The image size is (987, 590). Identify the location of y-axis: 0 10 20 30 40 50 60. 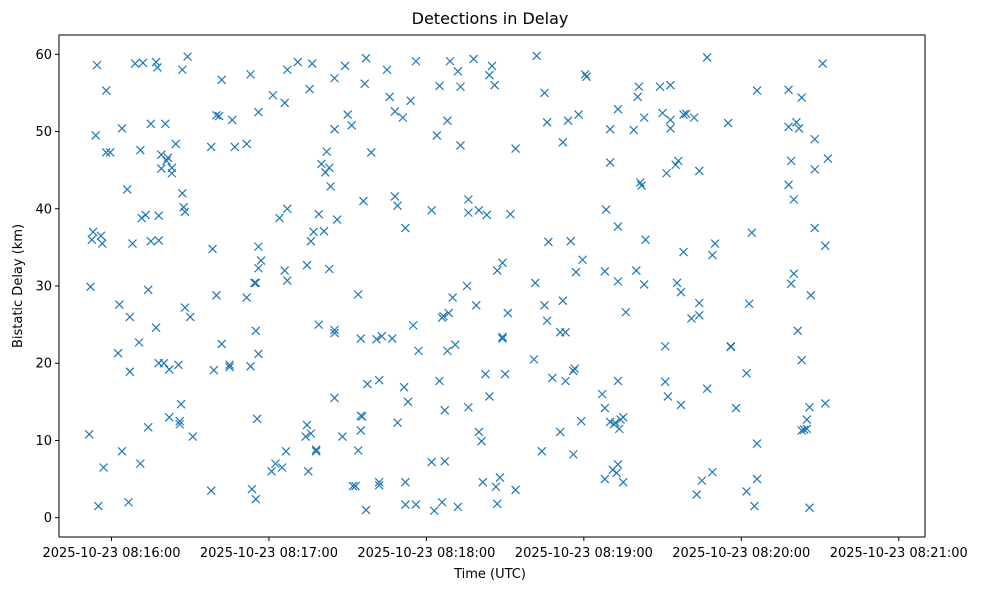
(47, 287).